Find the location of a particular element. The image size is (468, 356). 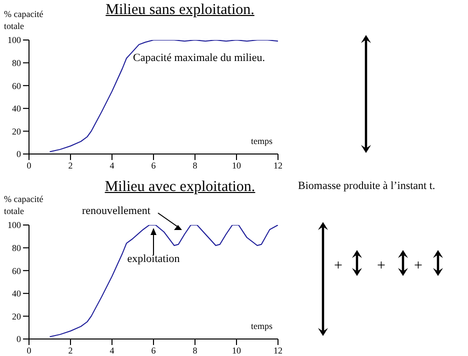

annotation: Capacité maximale du milieu. is located at coordinates (199, 58).